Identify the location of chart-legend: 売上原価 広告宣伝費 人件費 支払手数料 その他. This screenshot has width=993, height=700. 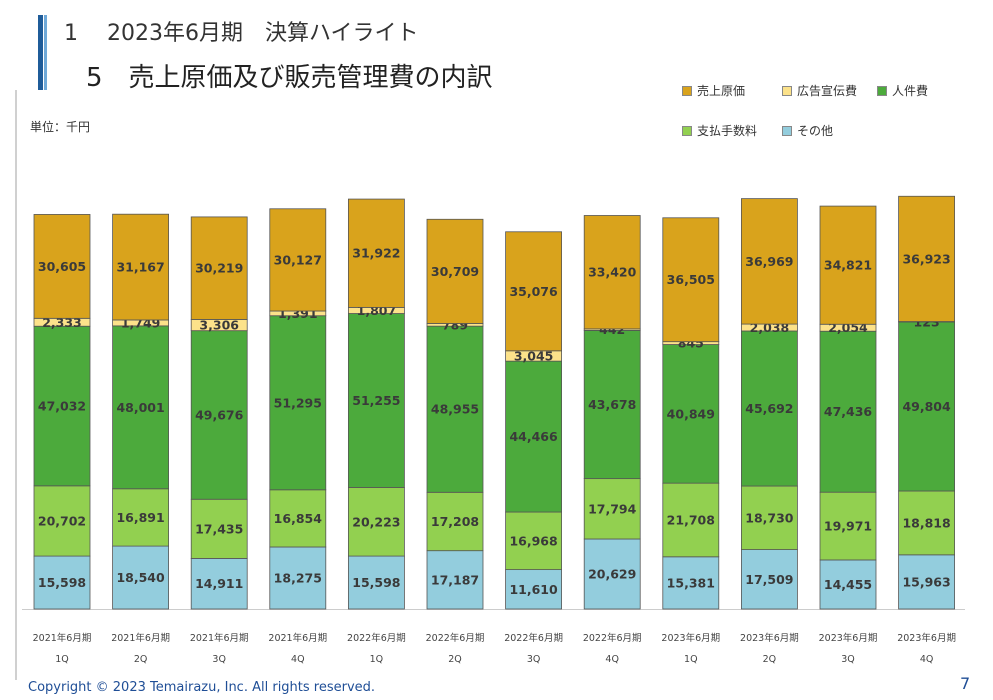
(832, 112).